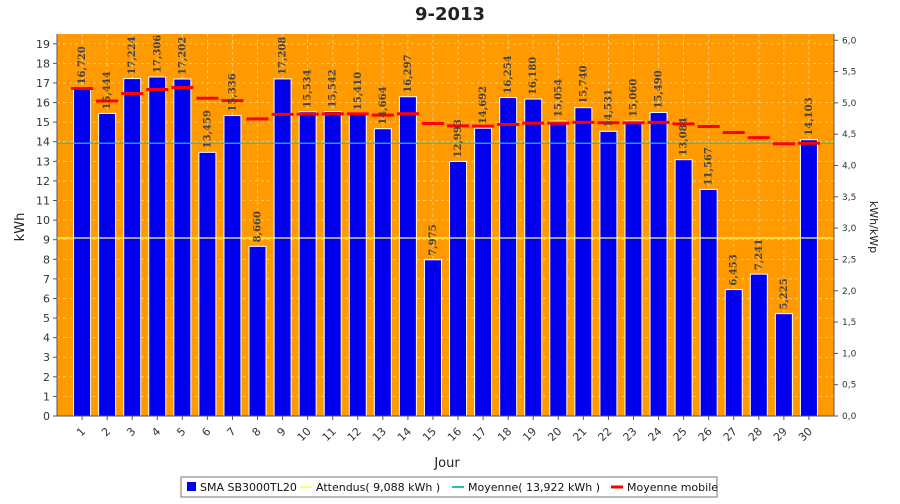  What do you see at coordinates (849, 135) in the screenshot?
I see `y2-tick-label: 4,5` at bounding box center [849, 135].